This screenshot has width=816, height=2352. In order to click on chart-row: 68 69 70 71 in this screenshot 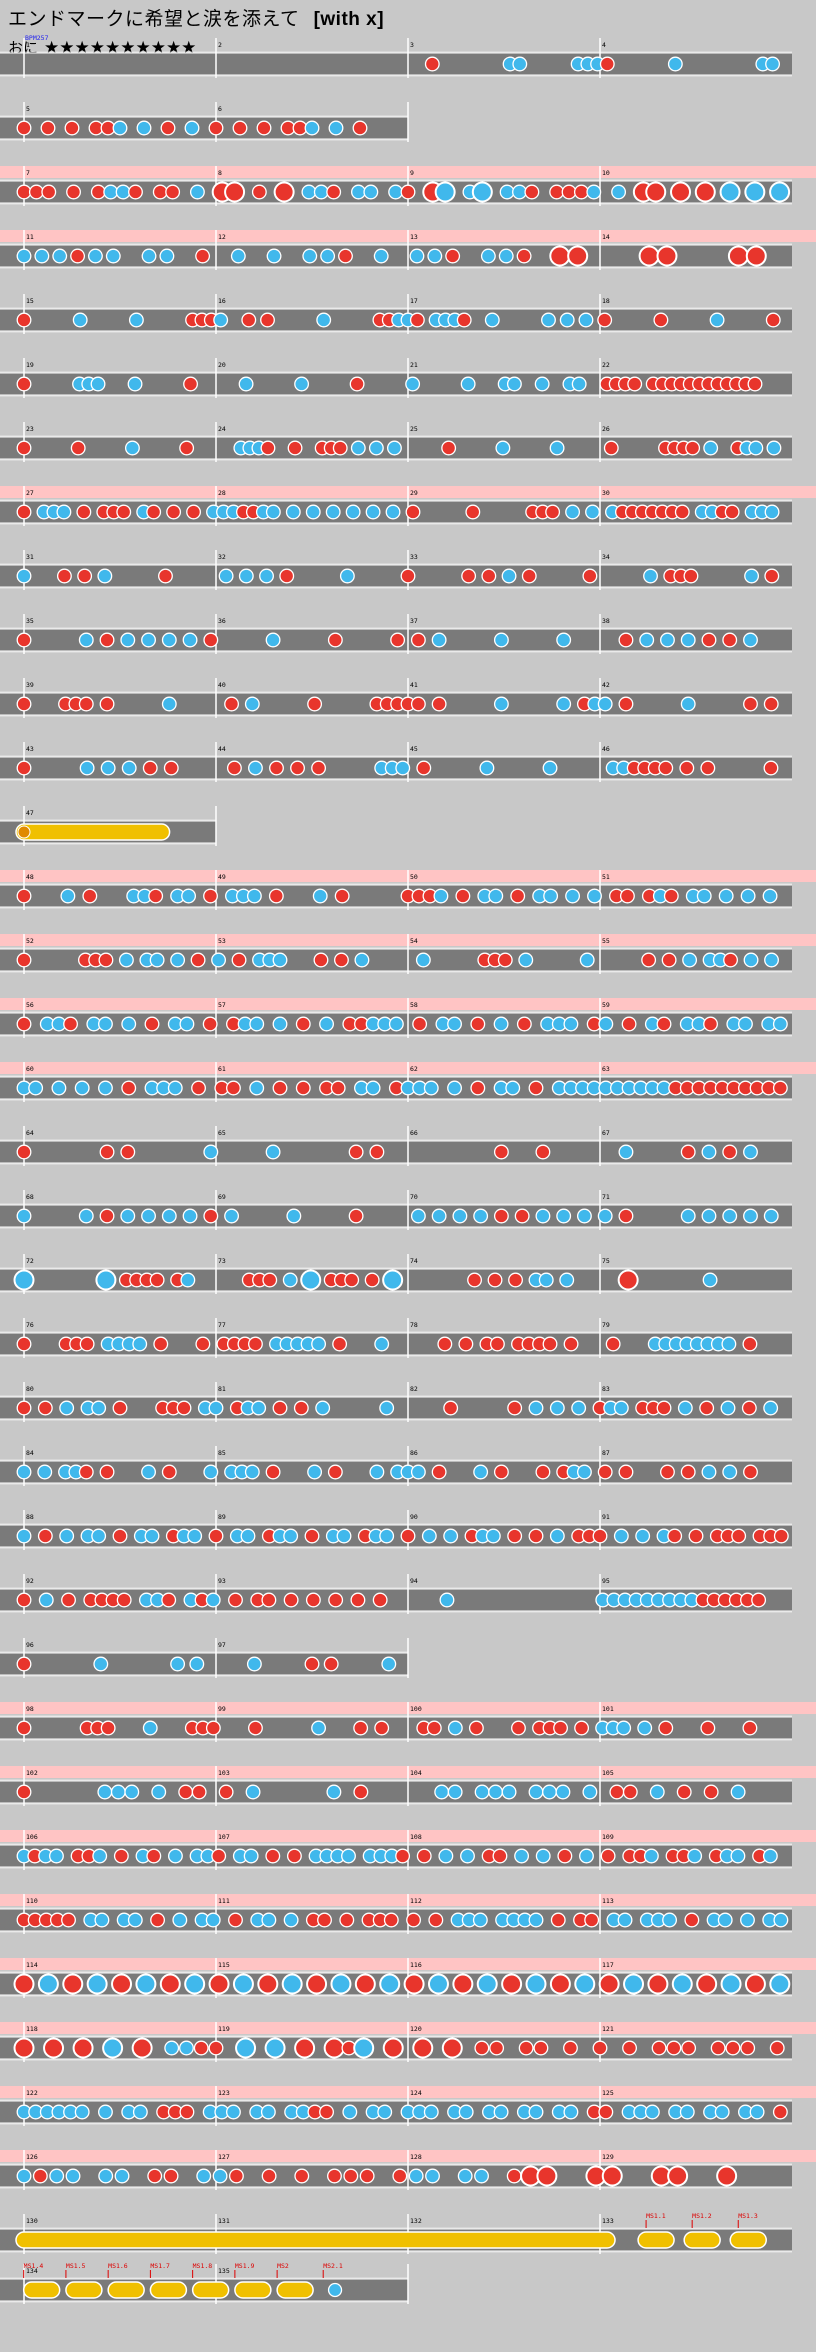, I will do `click(396, 1210)`.